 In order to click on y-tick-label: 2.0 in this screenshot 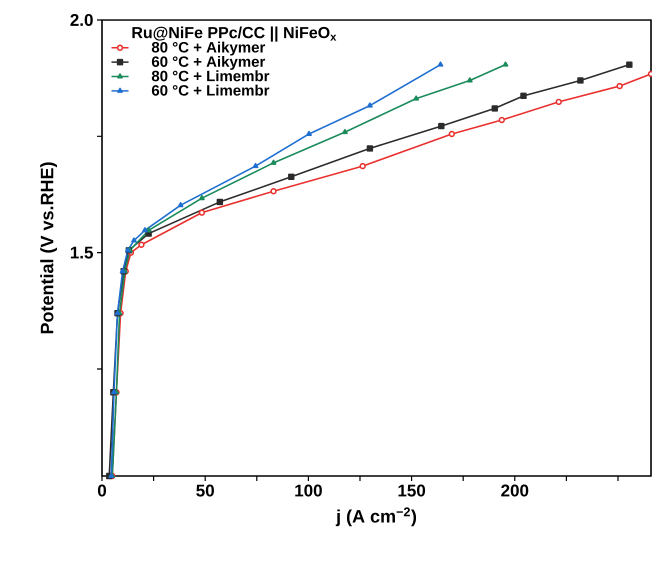, I will do `click(81, 20)`.